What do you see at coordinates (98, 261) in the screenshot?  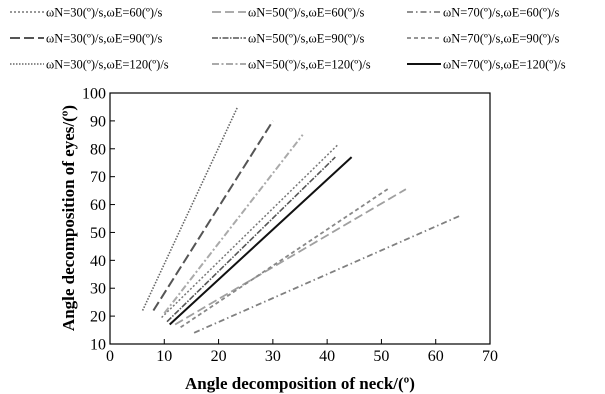 I see `y-tick-label: 40` at bounding box center [98, 261].